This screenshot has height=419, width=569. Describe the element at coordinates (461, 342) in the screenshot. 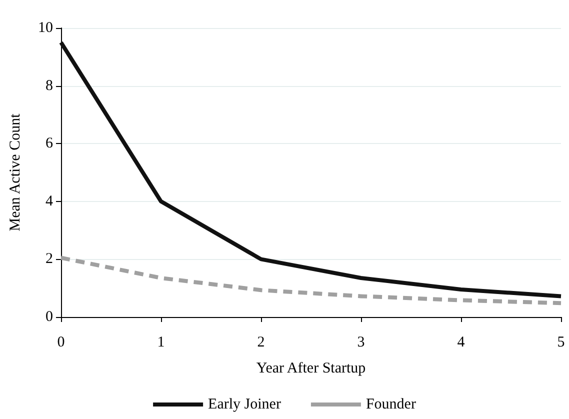

I see `x-tick-label: 4` at that location.